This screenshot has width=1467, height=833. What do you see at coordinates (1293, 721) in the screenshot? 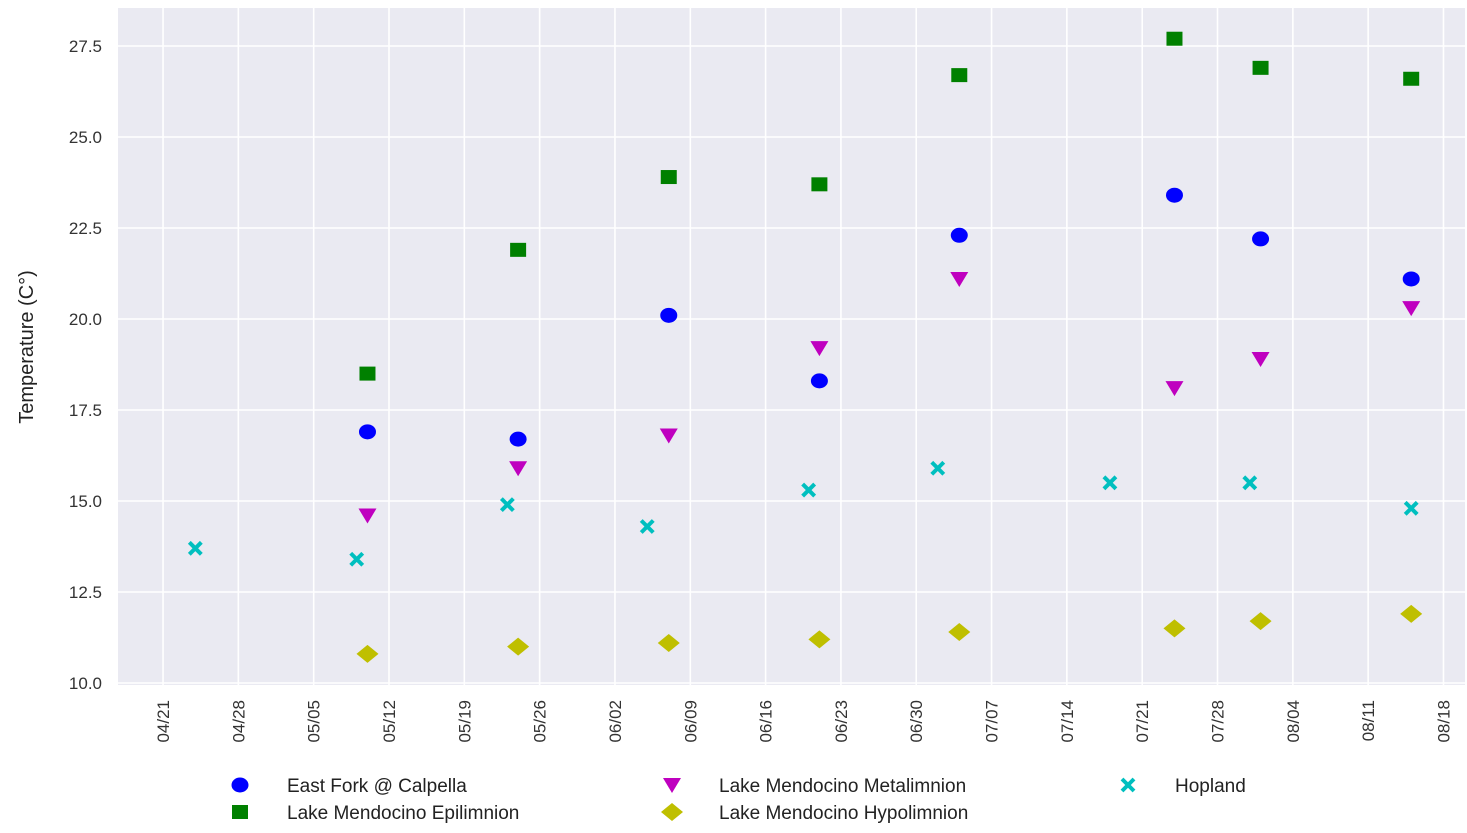
I see `x-tick-label: 08/04` at bounding box center [1293, 721].